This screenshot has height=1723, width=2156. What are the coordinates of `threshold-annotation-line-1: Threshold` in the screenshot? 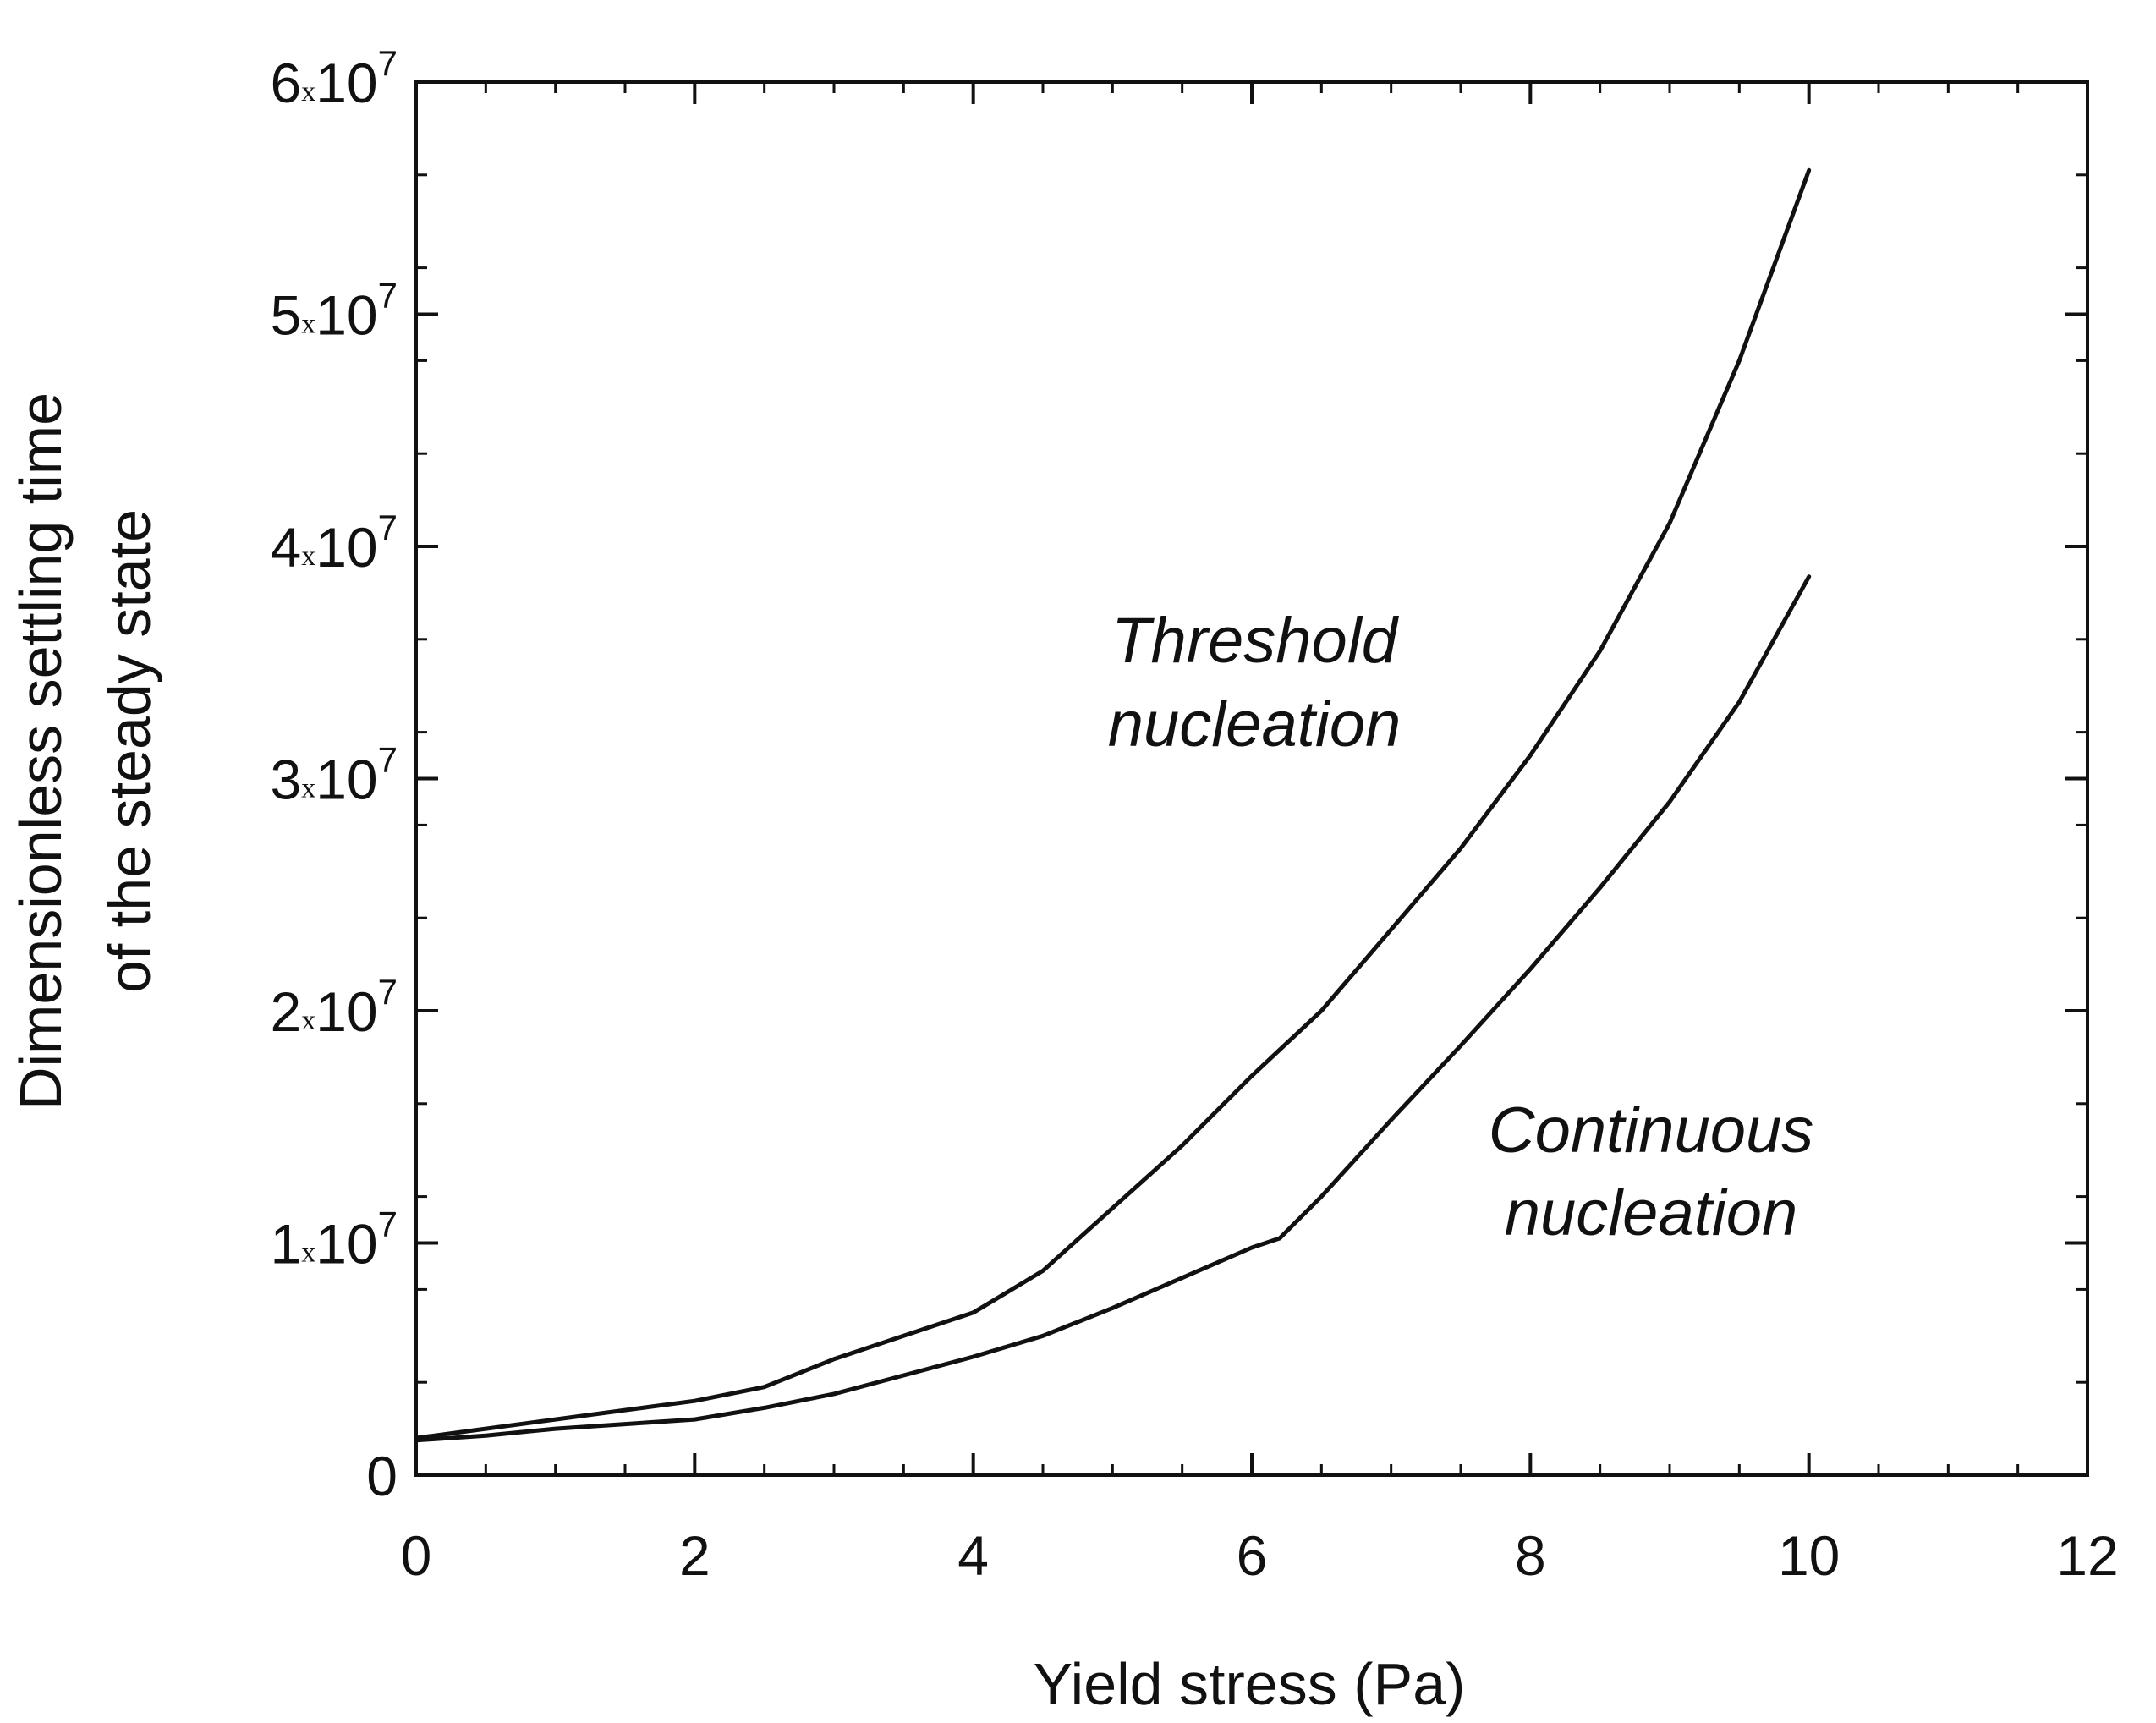 It's located at (1255, 641).